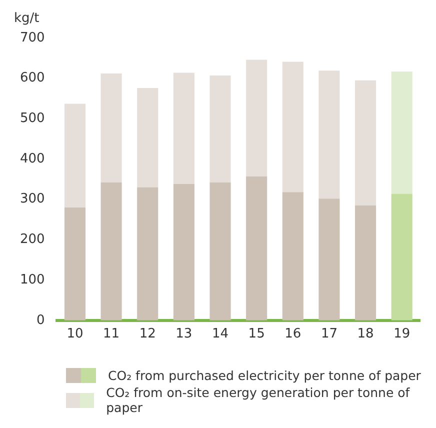  What do you see at coordinates (365, 334) in the screenshot?
I see `x-tick-label: 18` at bounding box center [365, 334].